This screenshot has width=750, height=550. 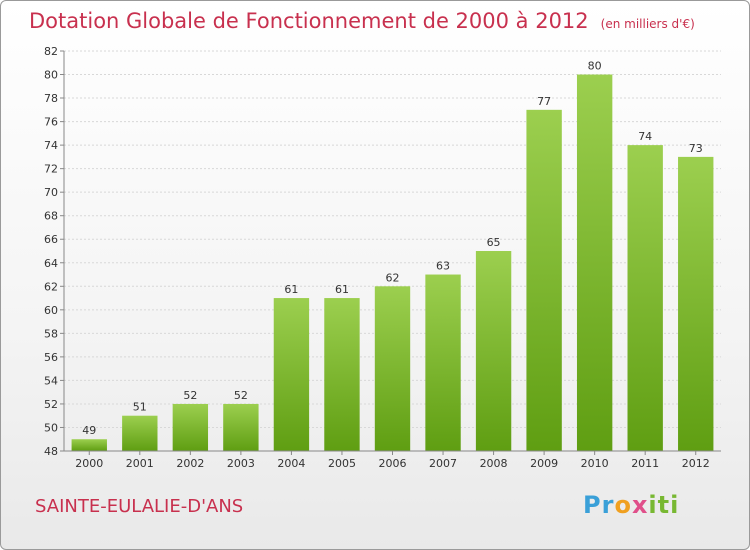 What do you see at coordinates (51, 357) in the screenshot?
I see `y-tick-label: 56` at bounding box center [51, 357].